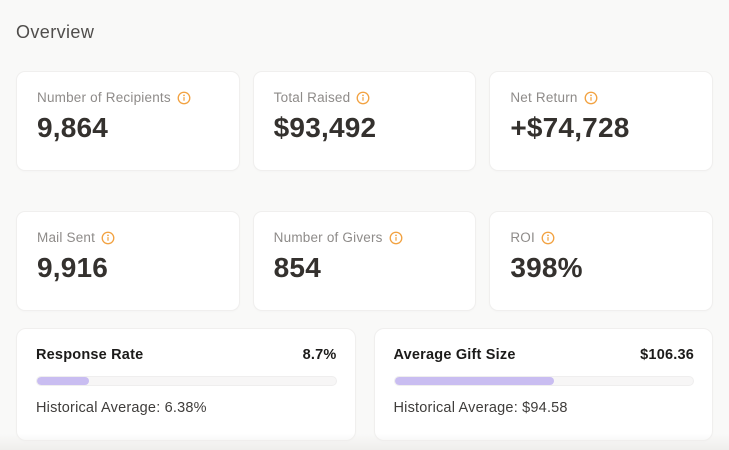  What do you see at coordinates (121, 408) in the screenshot?
I see `historical-average-text: Historical Average: 6.38%` at bounding box center [121, 408].